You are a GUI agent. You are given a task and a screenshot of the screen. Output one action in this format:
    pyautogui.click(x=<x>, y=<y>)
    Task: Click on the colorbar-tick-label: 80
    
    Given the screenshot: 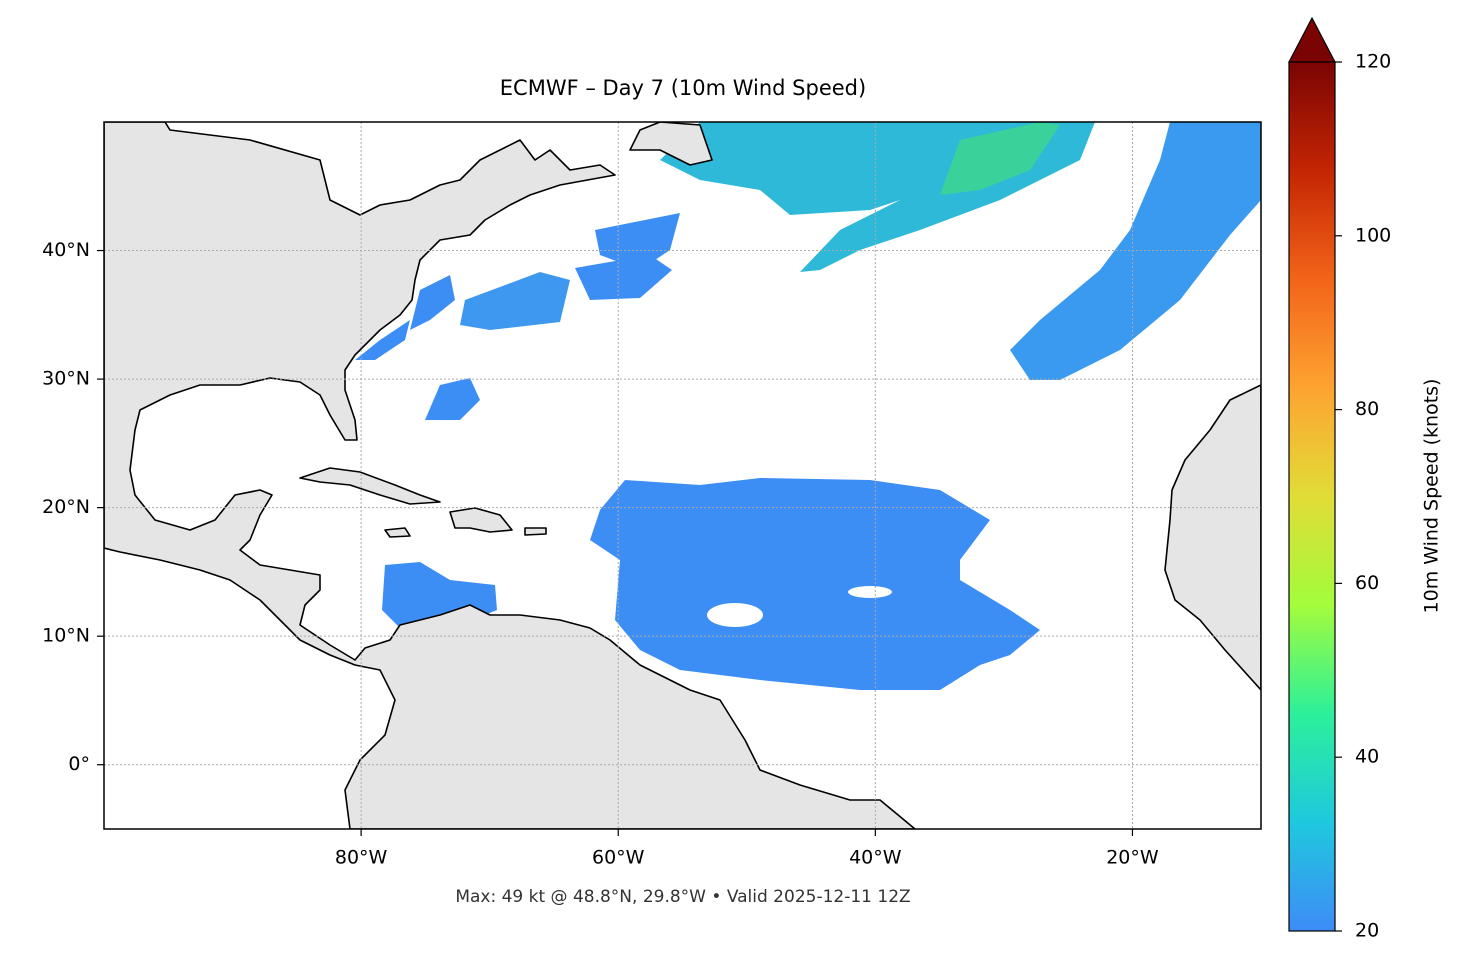 What is the action you would take?
    pyautogui.click(x=1367, y=409)
    